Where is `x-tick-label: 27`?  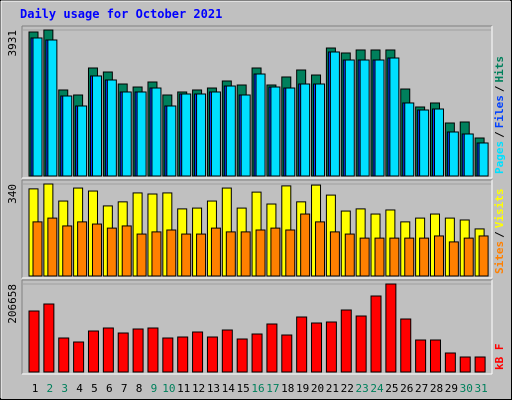 x-tick-label: 27 is located at coordinates (421, 388).